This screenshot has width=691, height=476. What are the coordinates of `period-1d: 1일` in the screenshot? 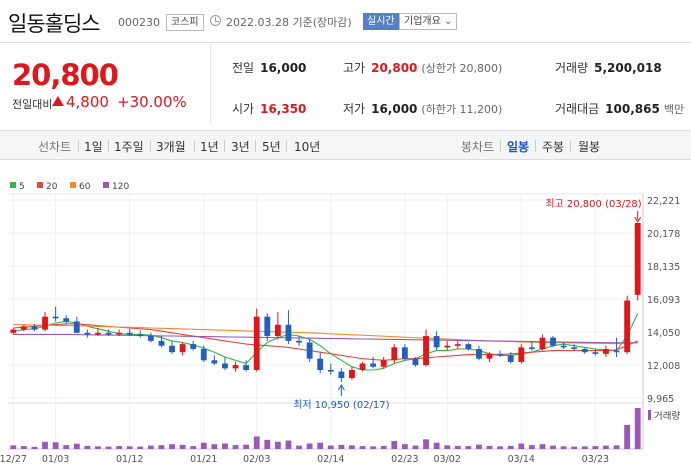 It's located at (93, 147).